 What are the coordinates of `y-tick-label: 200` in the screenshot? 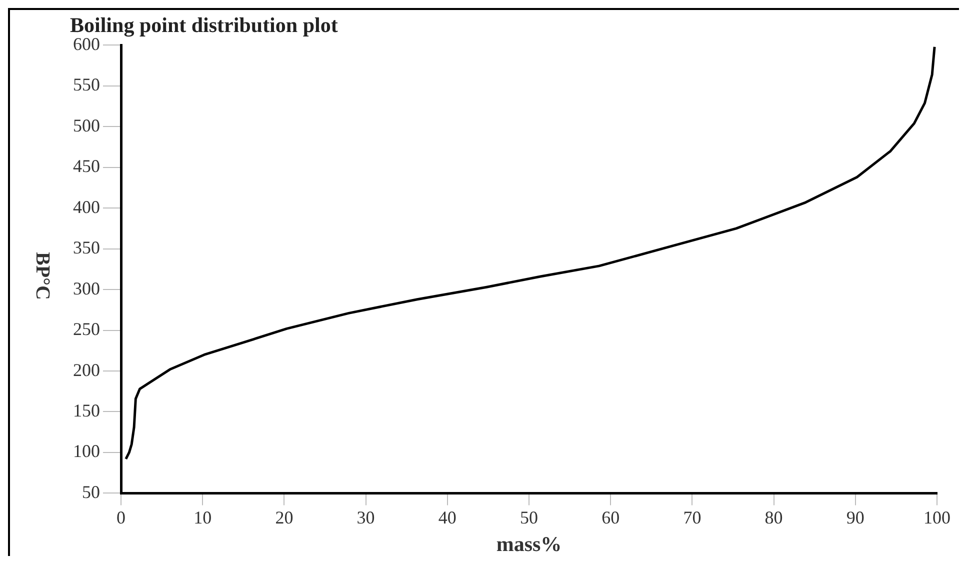 It's located at (86, 370).